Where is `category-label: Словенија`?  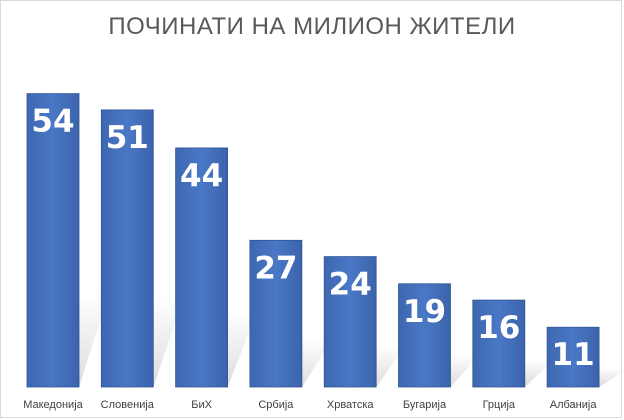 category-label: Словенија is located at coordinates (128, 405).